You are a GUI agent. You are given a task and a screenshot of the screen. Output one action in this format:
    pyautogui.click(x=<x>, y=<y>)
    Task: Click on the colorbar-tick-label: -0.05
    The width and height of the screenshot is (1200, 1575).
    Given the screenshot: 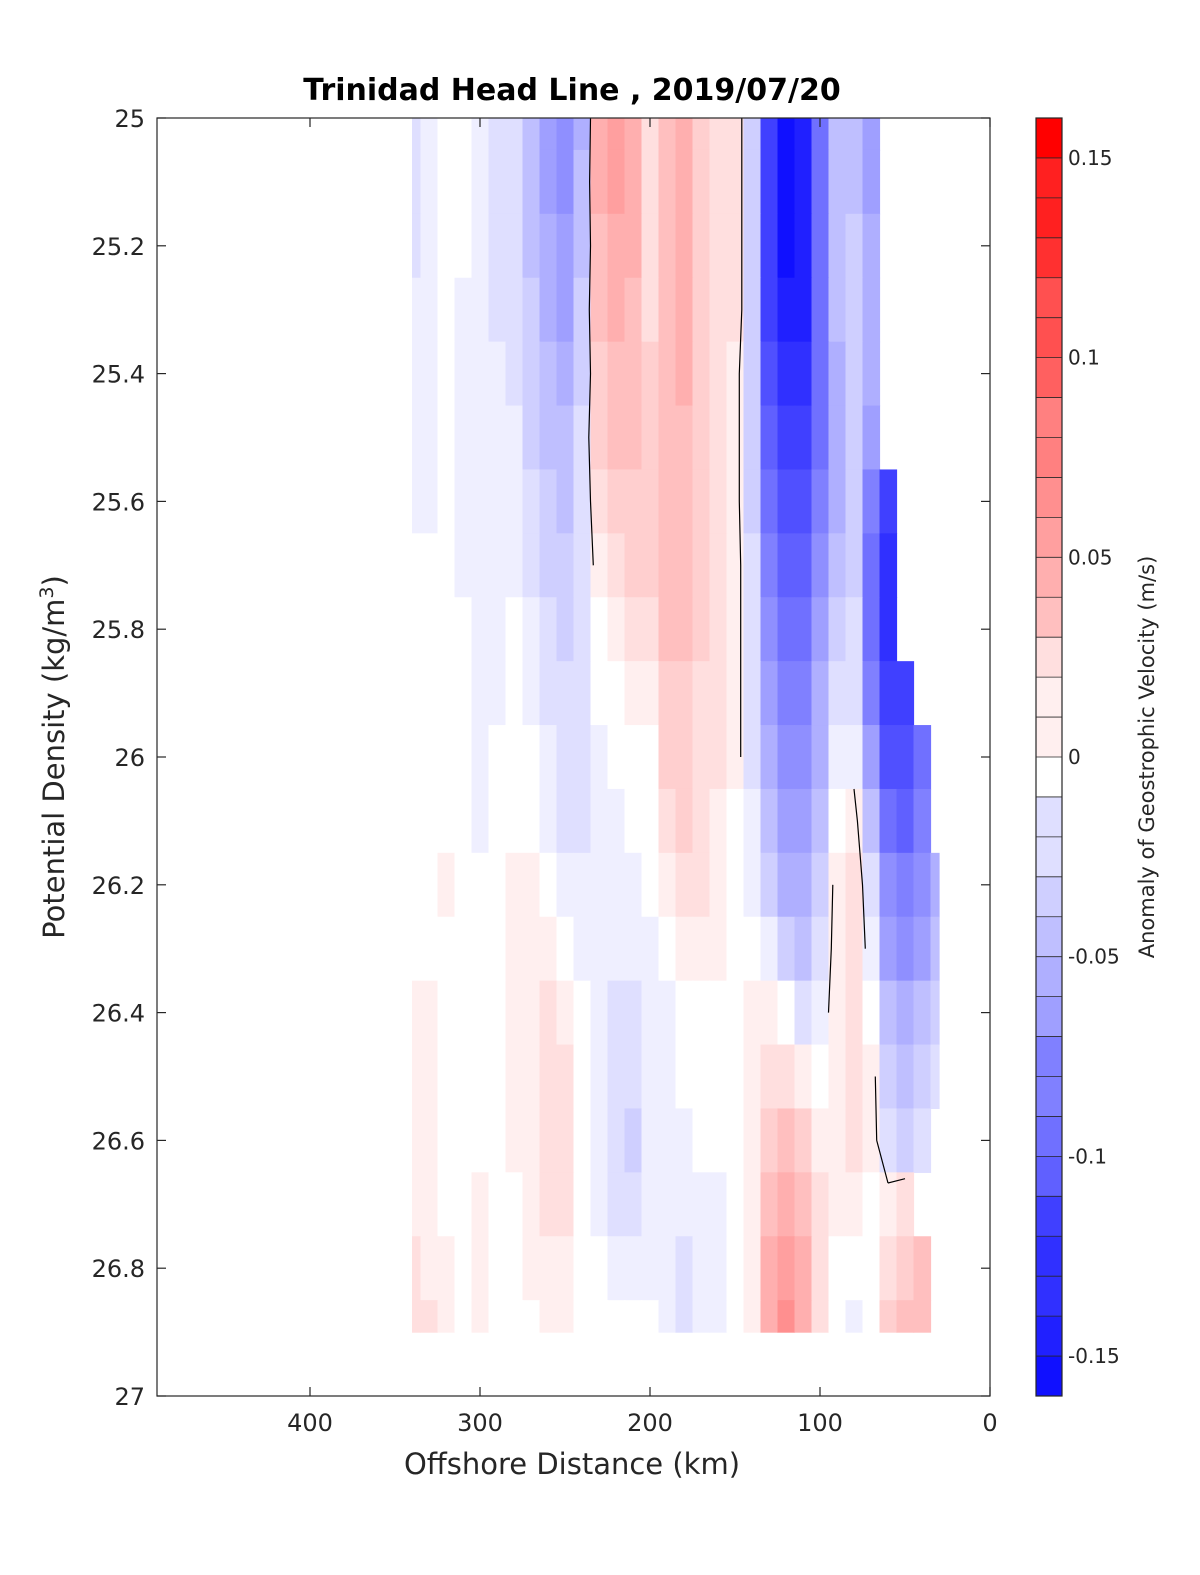 What is the action you would take?
    pyautogui.click(x=1094, y=957)
    